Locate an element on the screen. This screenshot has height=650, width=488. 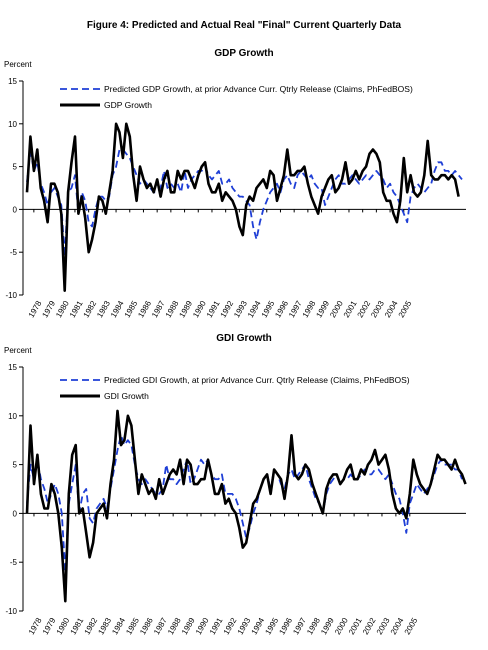
x-tick-label: 1978 is located at coordinates (35, 626).